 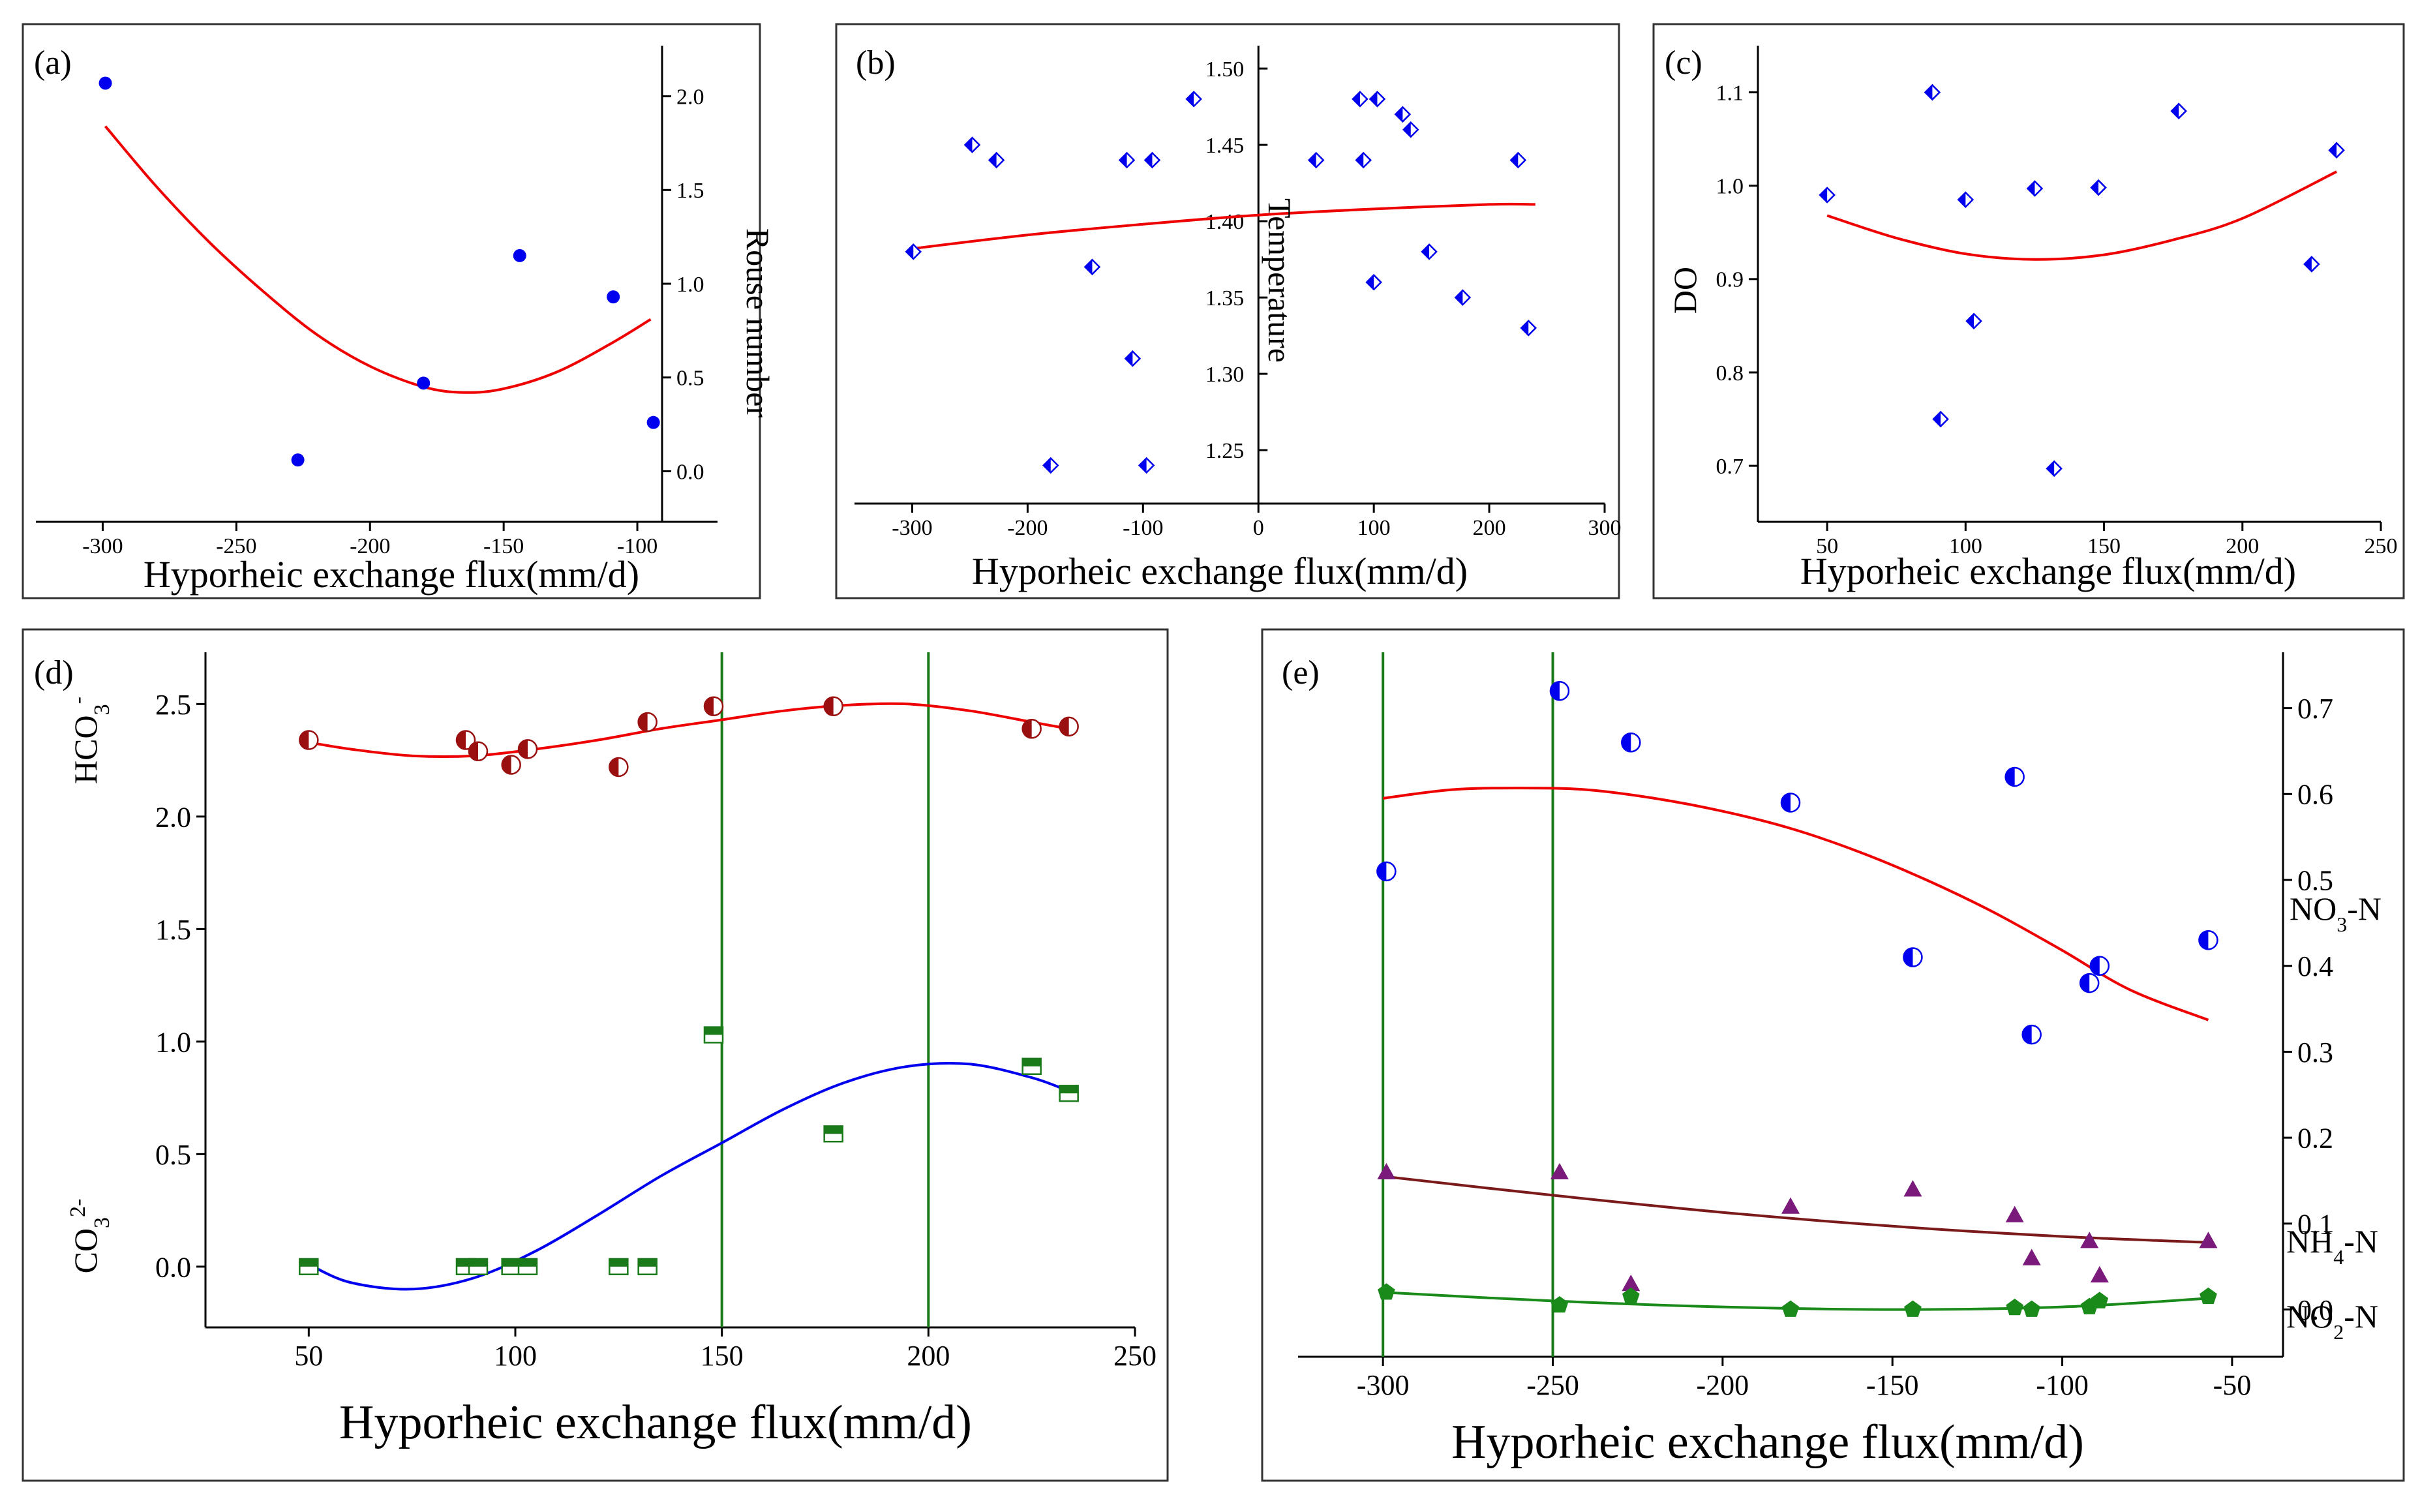 I want to click on panel-c-x-tick-label: 150, so click(x=2104, y=546).